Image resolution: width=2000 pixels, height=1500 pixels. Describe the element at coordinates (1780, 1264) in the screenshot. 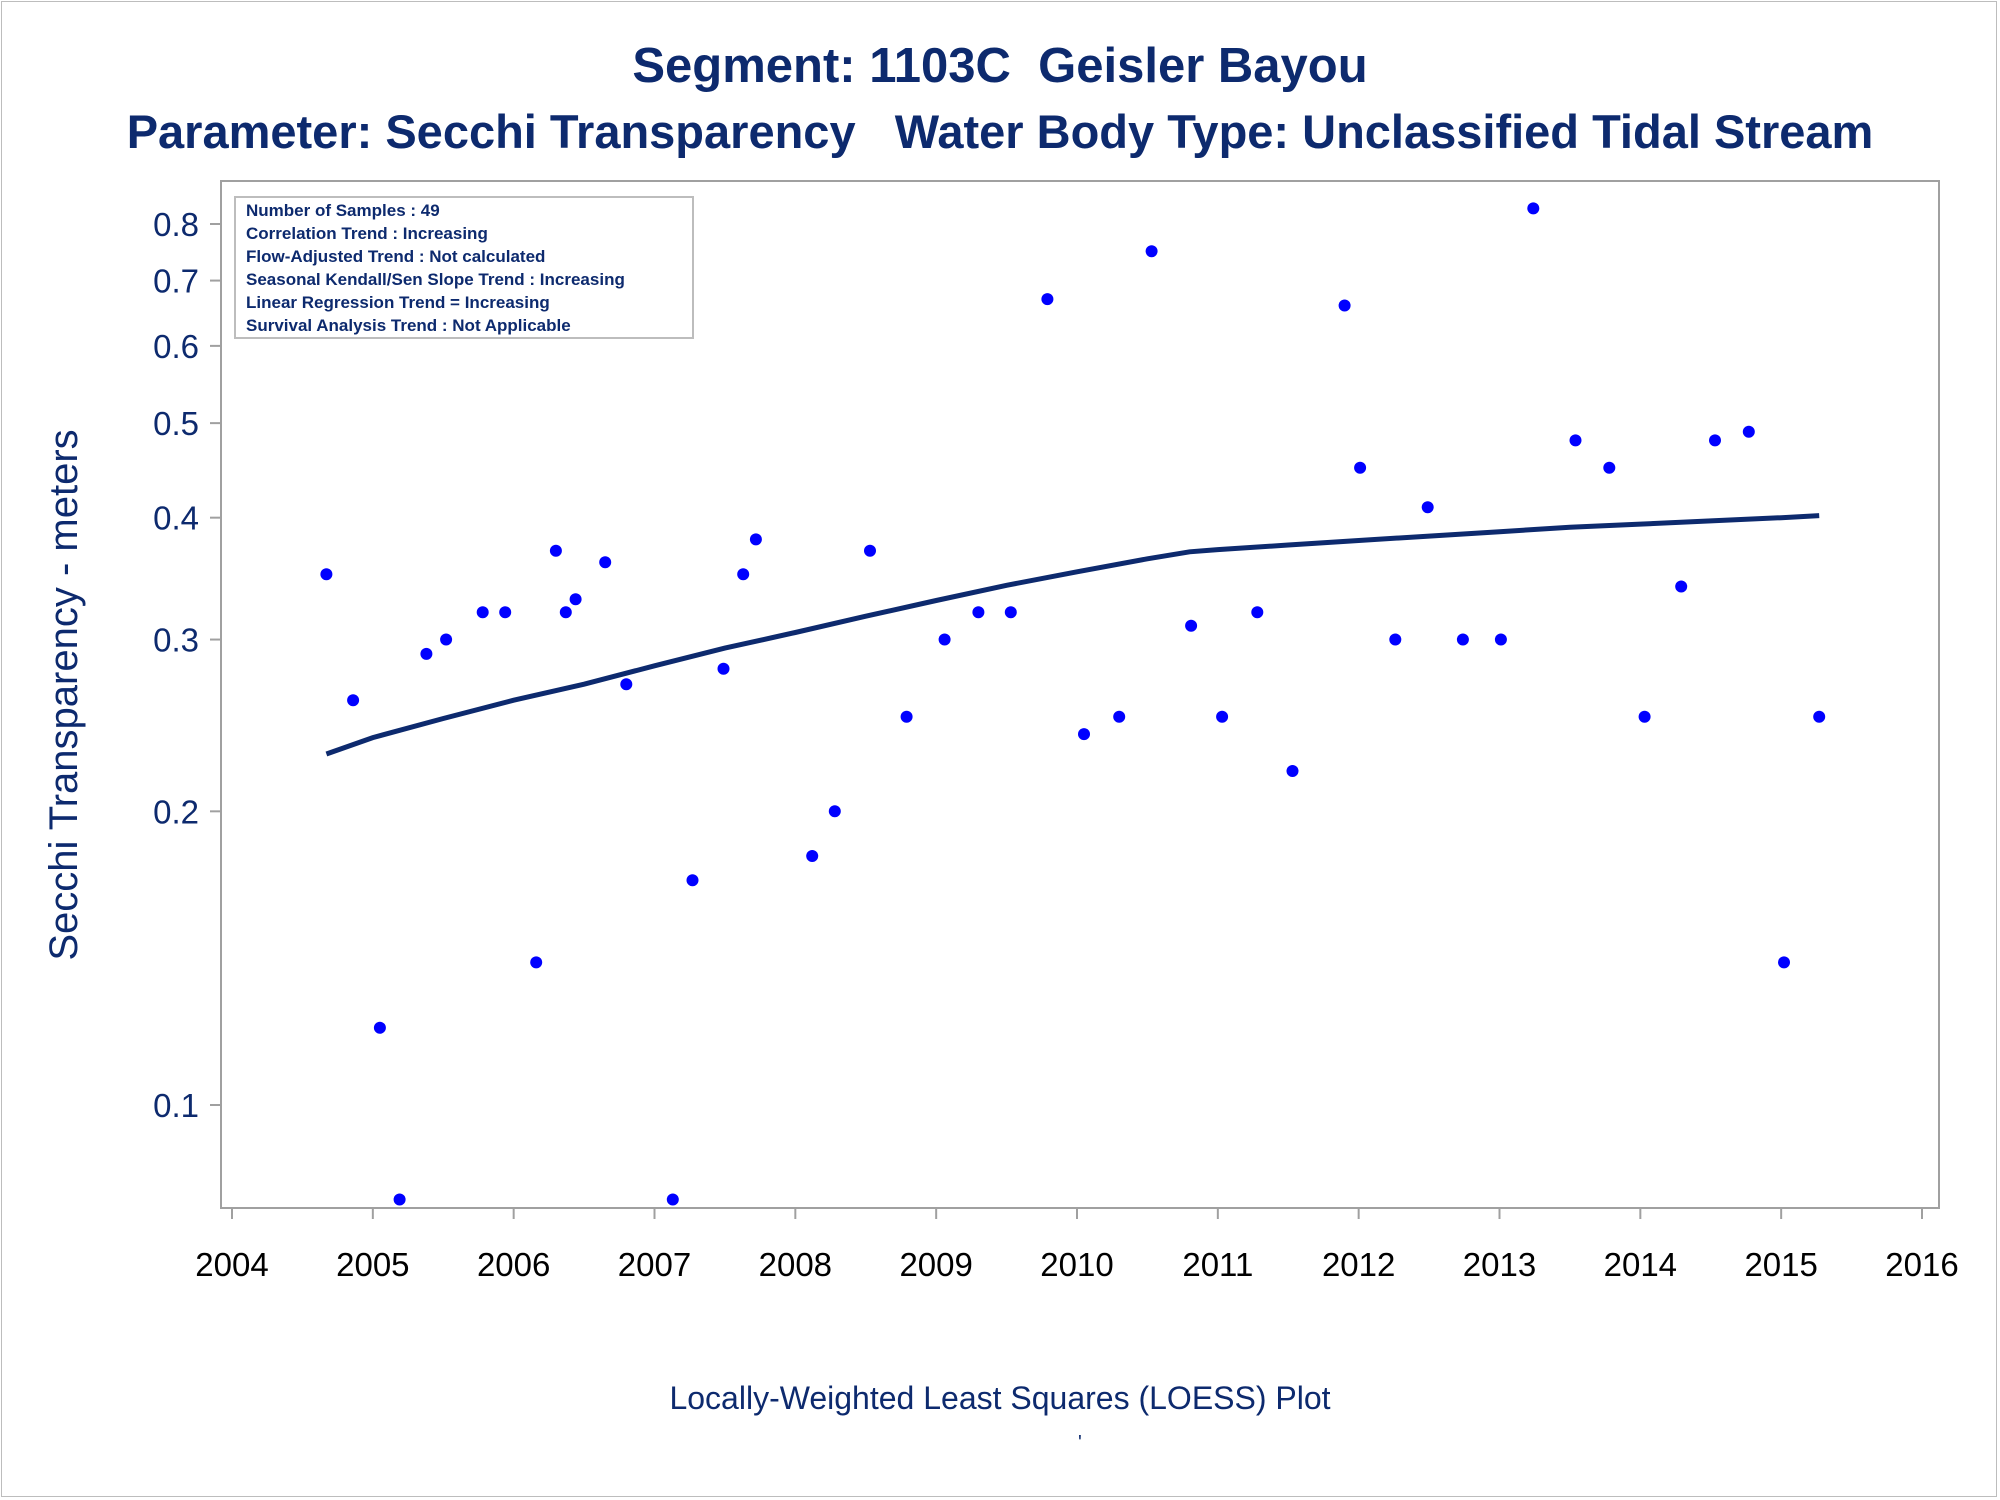

I see `x-tick-label: 2015` at that location.